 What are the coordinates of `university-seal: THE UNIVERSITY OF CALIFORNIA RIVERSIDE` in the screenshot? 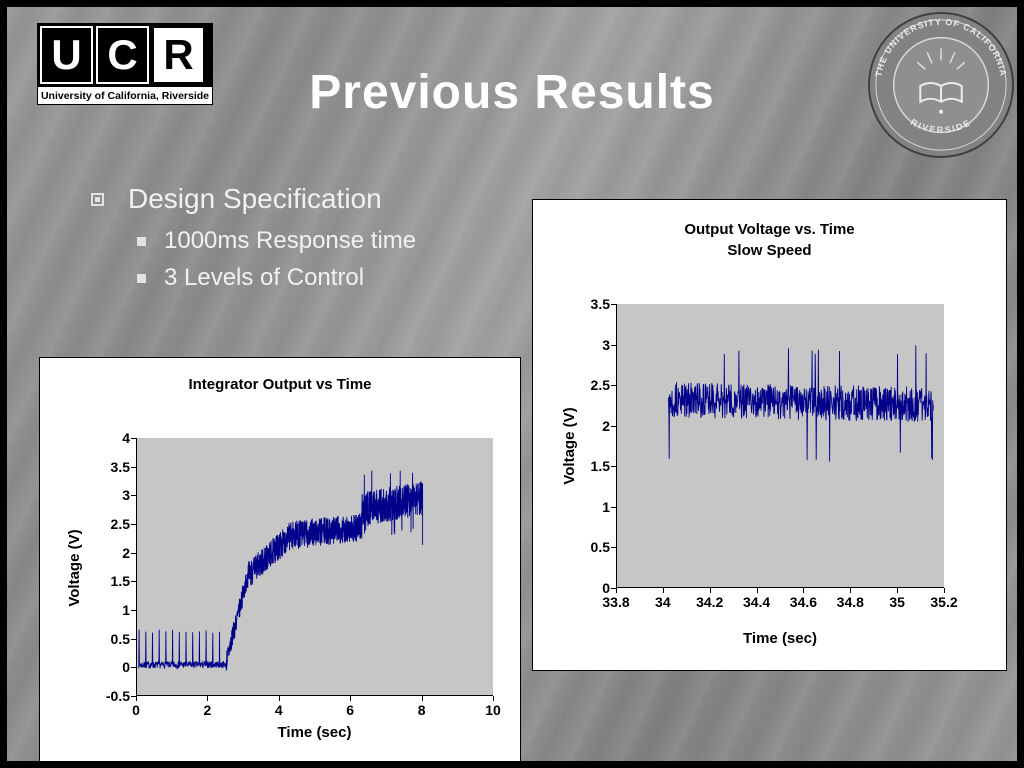 It's located at (941, 85).